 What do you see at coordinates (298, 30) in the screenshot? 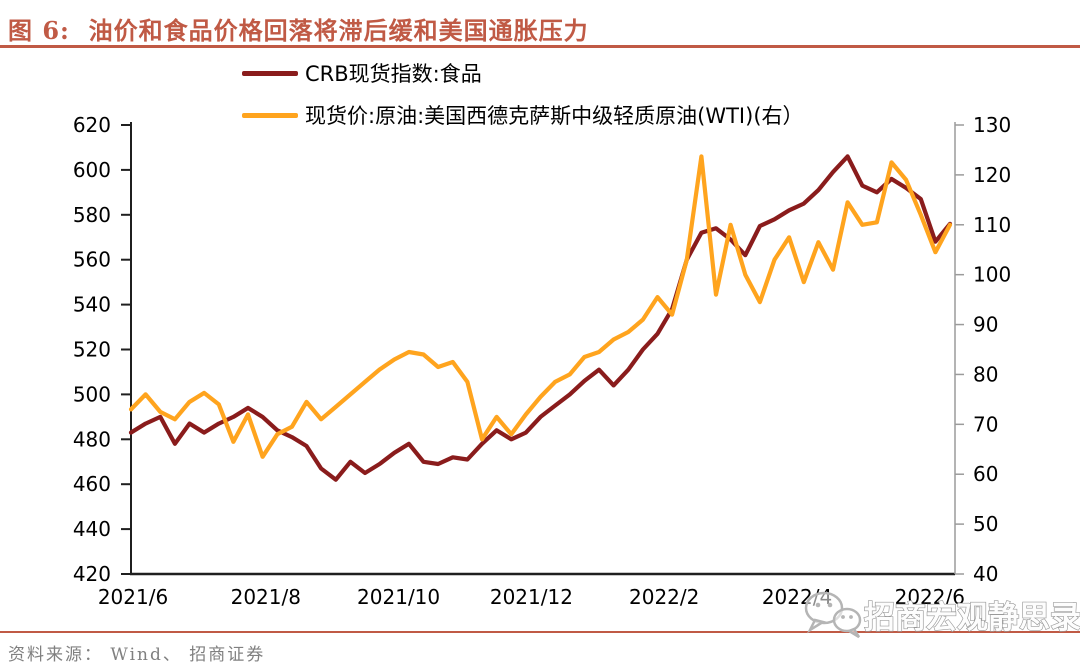
I see `figure-title: 图 6: 油价和食品价格回落将滞后缓和美国通胀压力` at bounding box center [298, 30].